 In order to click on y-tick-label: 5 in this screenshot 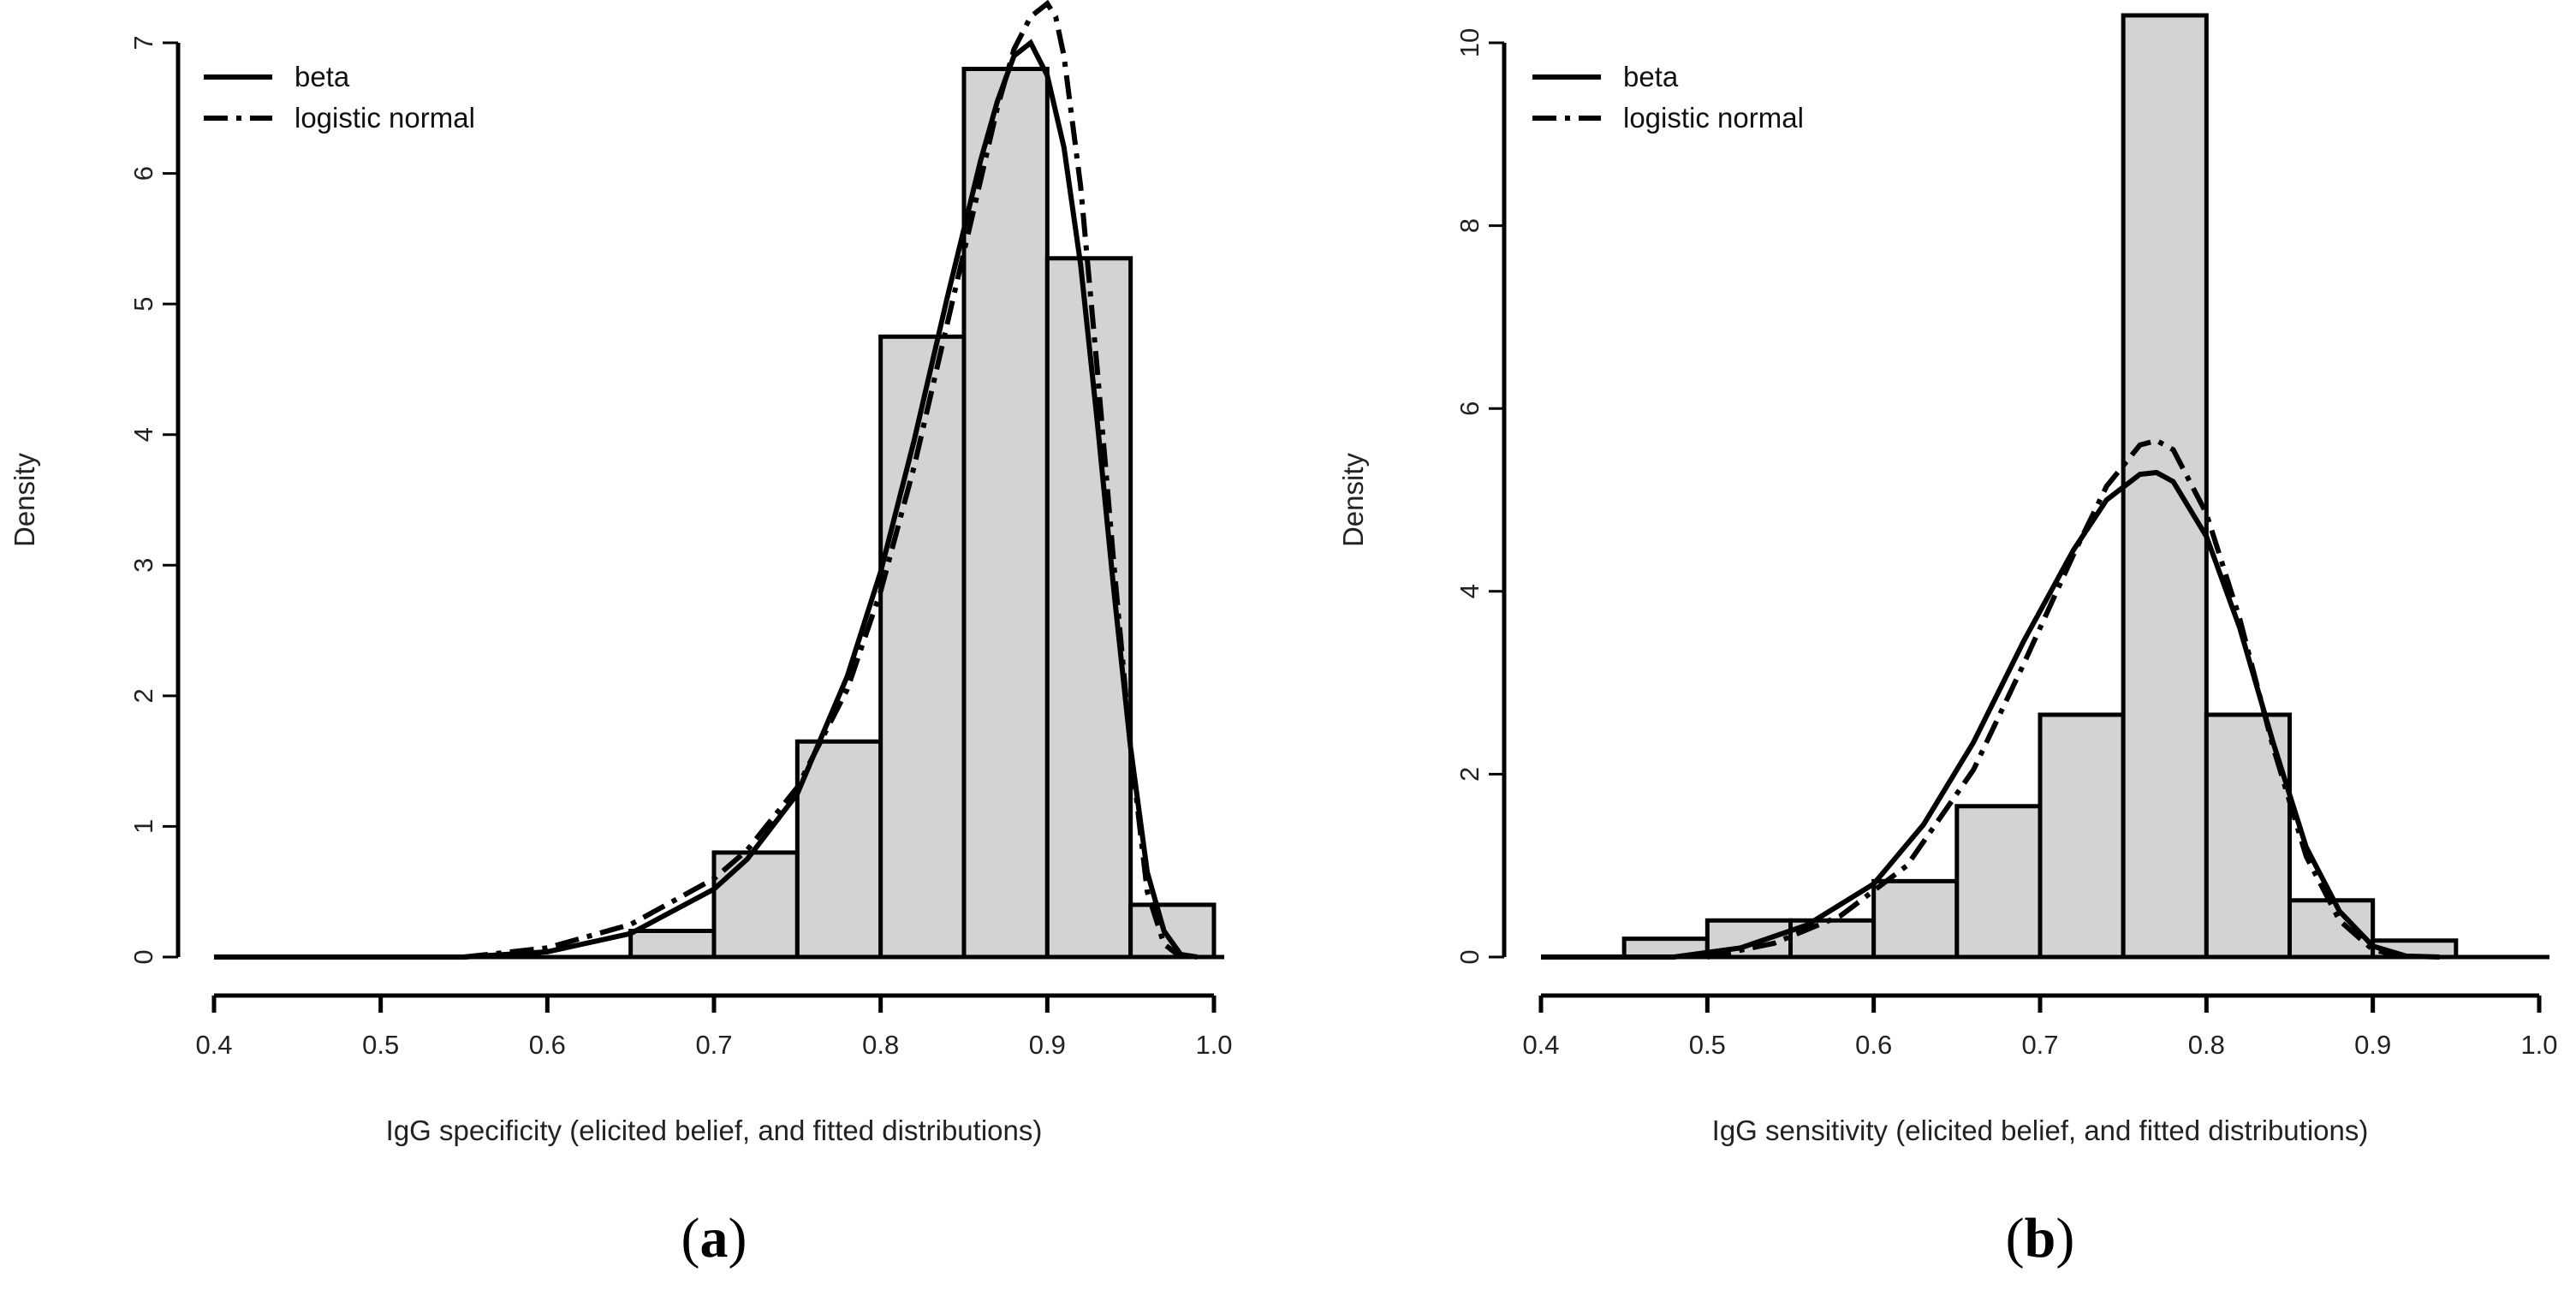, I will do `click(143, 305)`.